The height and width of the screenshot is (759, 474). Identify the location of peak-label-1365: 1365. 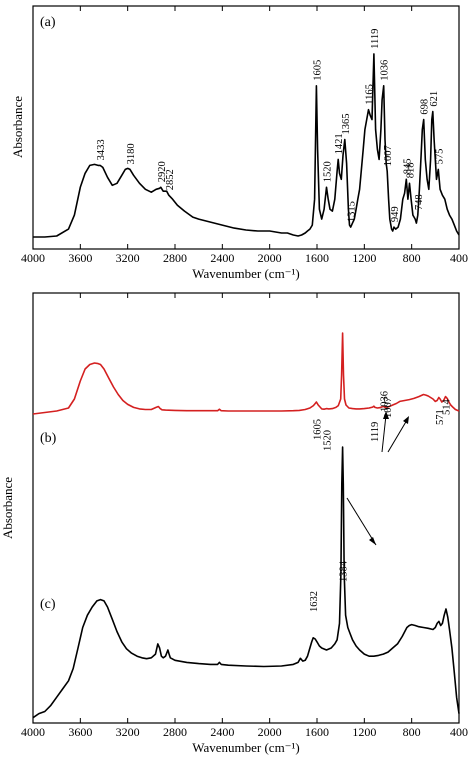
(346, 124).